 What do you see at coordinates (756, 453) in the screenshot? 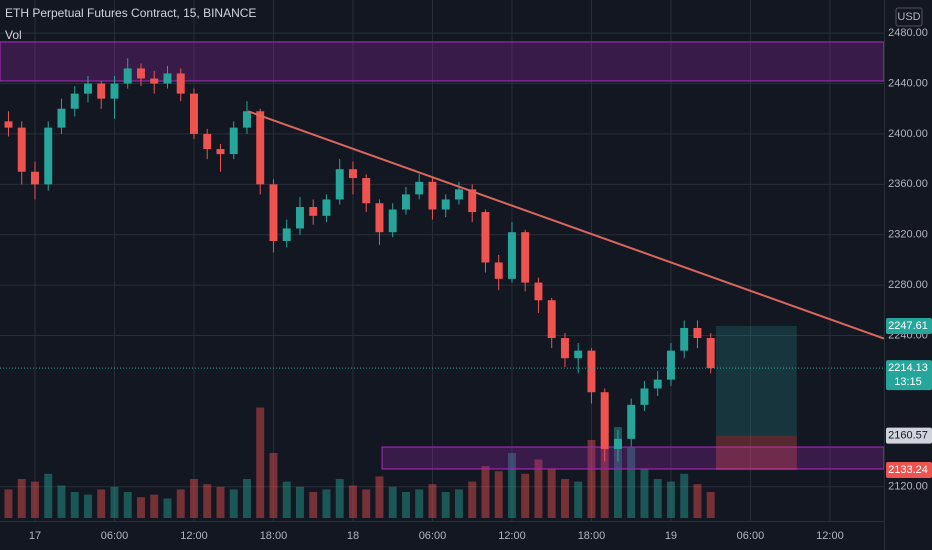
I see `position-loss` at bounding box center [756, 453].